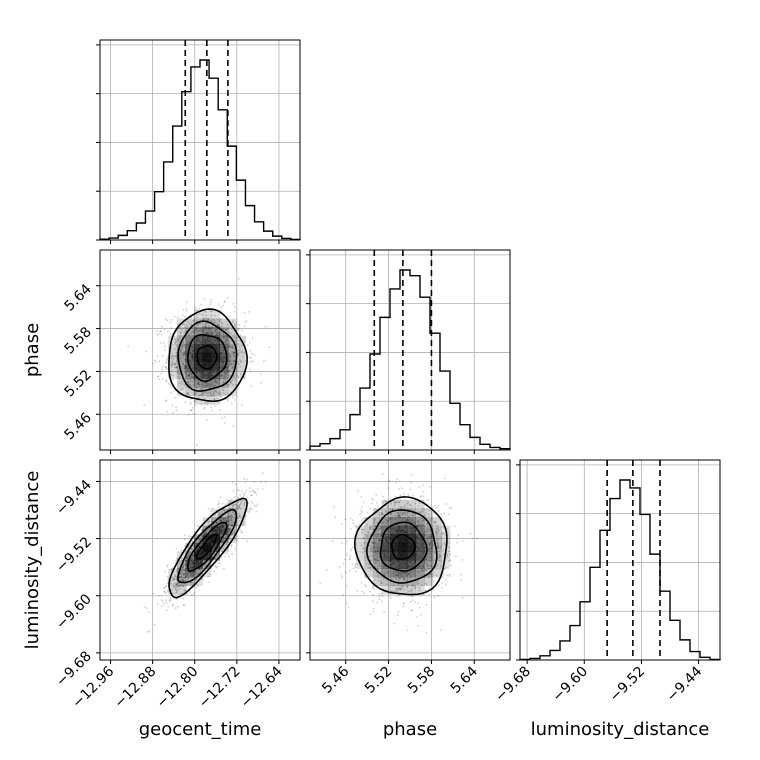  I want to click on joint-panel-geocent_time-vs-phase-border, so click(200, 350).